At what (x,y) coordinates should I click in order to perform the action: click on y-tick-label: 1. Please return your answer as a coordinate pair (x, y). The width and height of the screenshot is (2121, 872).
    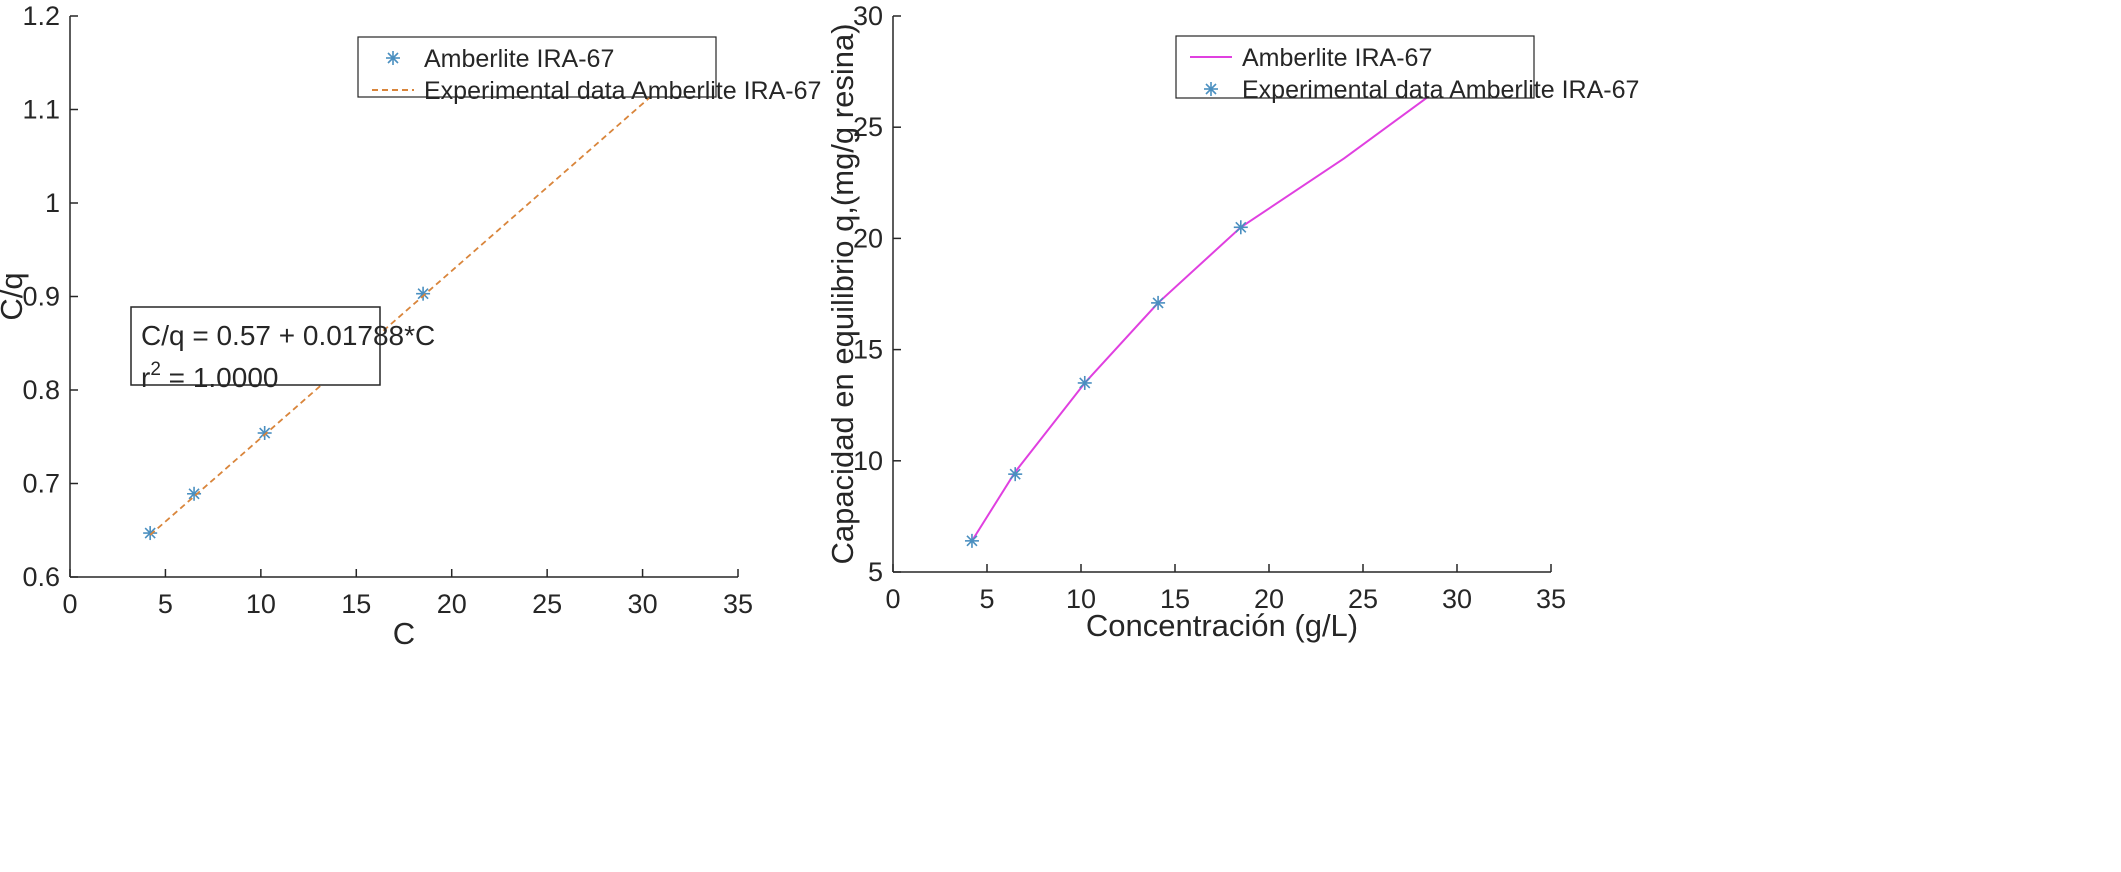
    Looking at the image, I should click on (52, 203).